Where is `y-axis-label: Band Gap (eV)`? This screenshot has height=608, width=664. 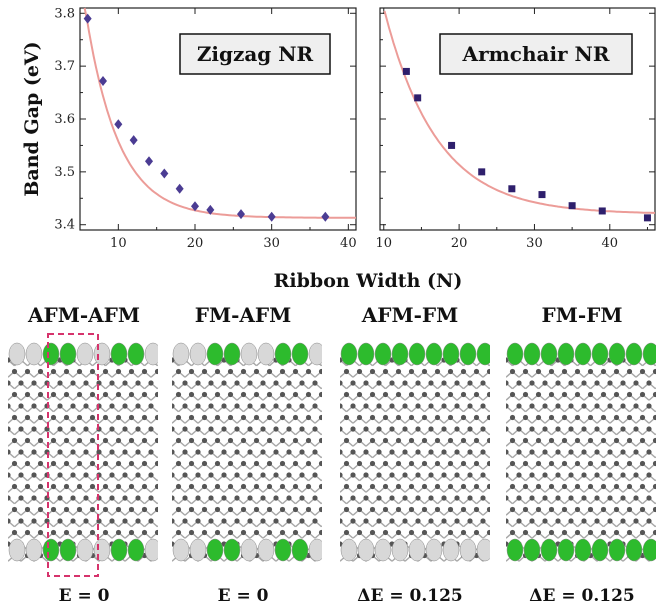 y-axis-label: Band Gap (eV) is located at coordinates (32, 118).